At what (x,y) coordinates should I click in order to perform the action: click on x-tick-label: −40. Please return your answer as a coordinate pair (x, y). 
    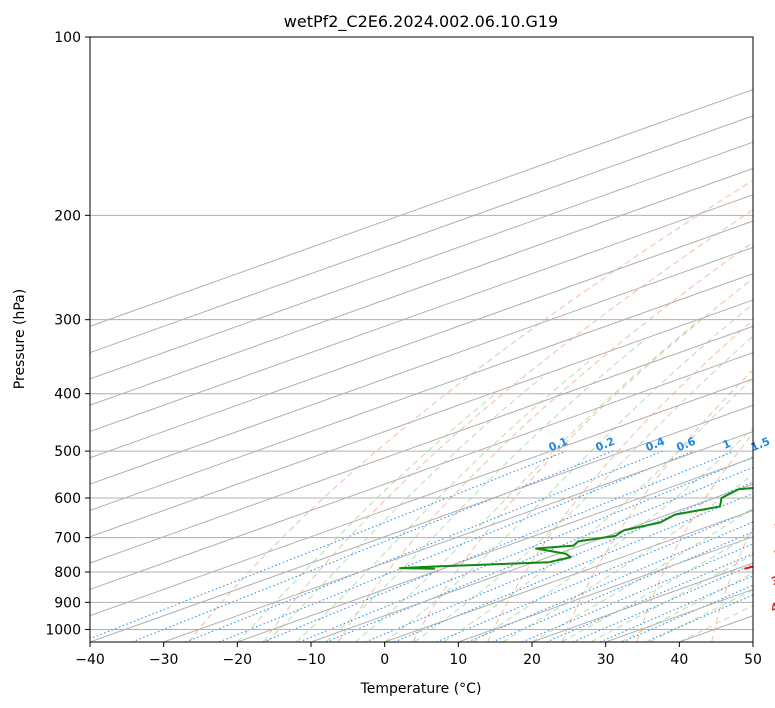
    Looking at the image, I should click on (90, 660).